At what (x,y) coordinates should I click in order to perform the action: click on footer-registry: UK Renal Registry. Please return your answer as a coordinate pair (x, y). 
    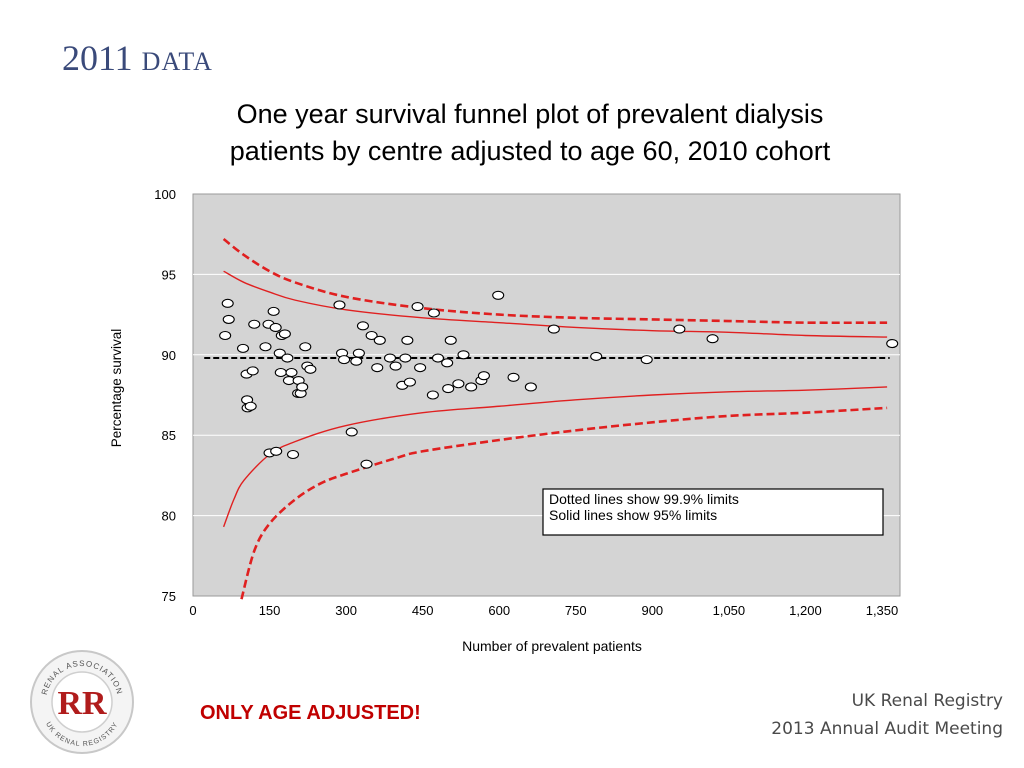
    Looking at the image, I should click on (927, 701).